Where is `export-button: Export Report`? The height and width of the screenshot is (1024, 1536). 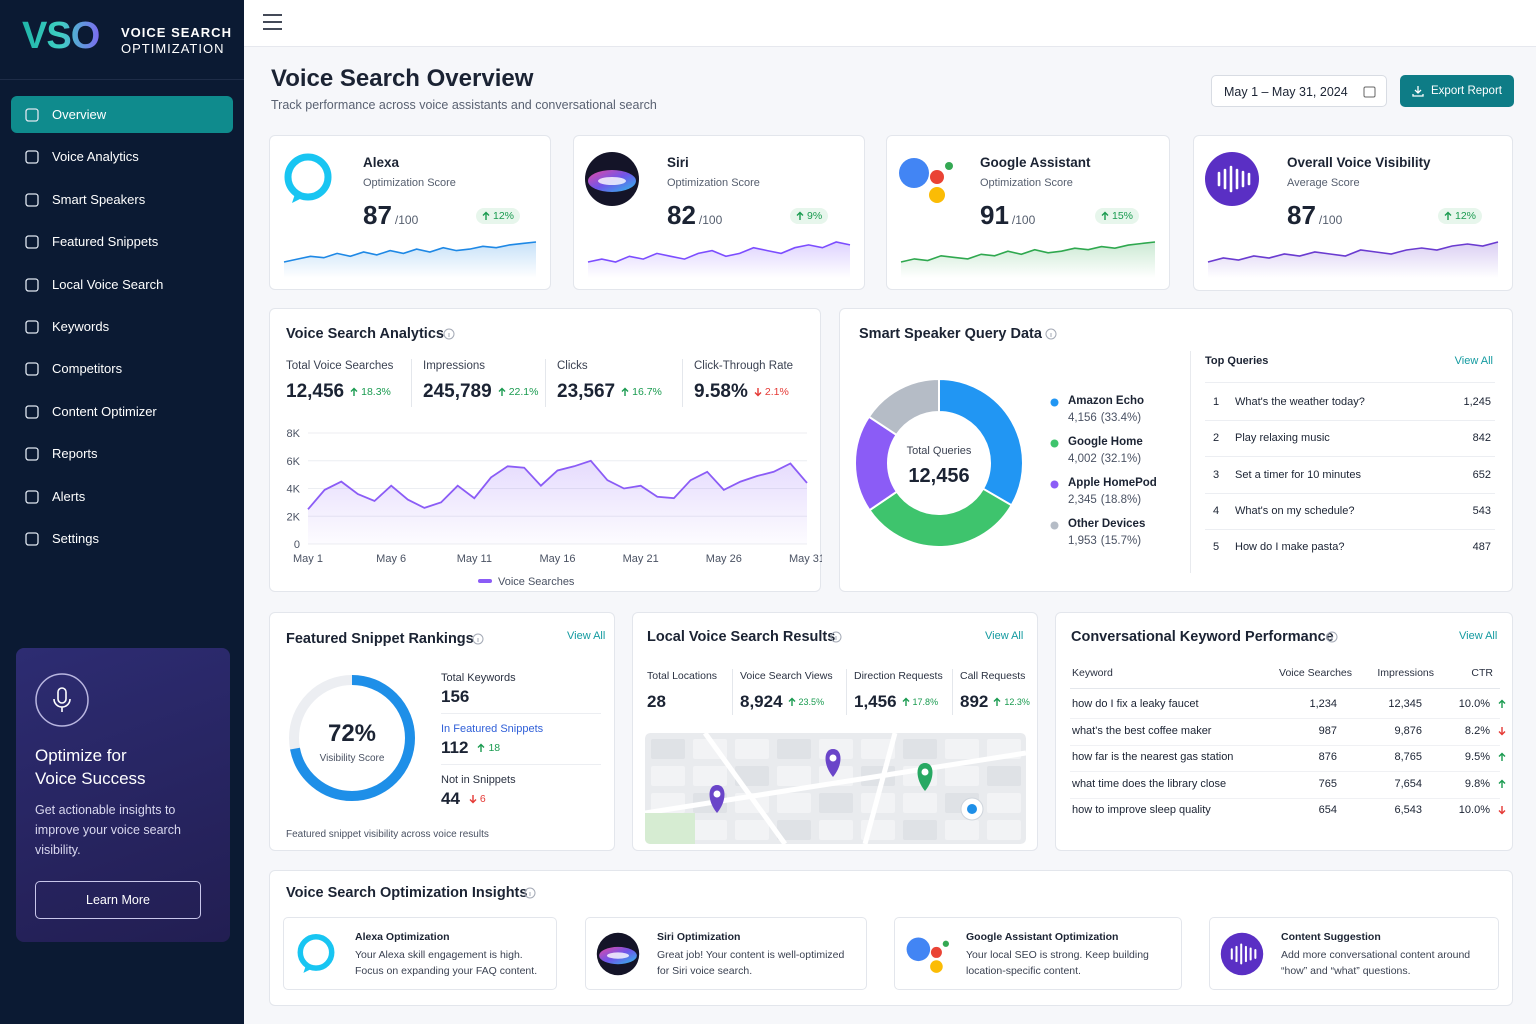 export-button: Export Report is located at coordinates (1457, 91).